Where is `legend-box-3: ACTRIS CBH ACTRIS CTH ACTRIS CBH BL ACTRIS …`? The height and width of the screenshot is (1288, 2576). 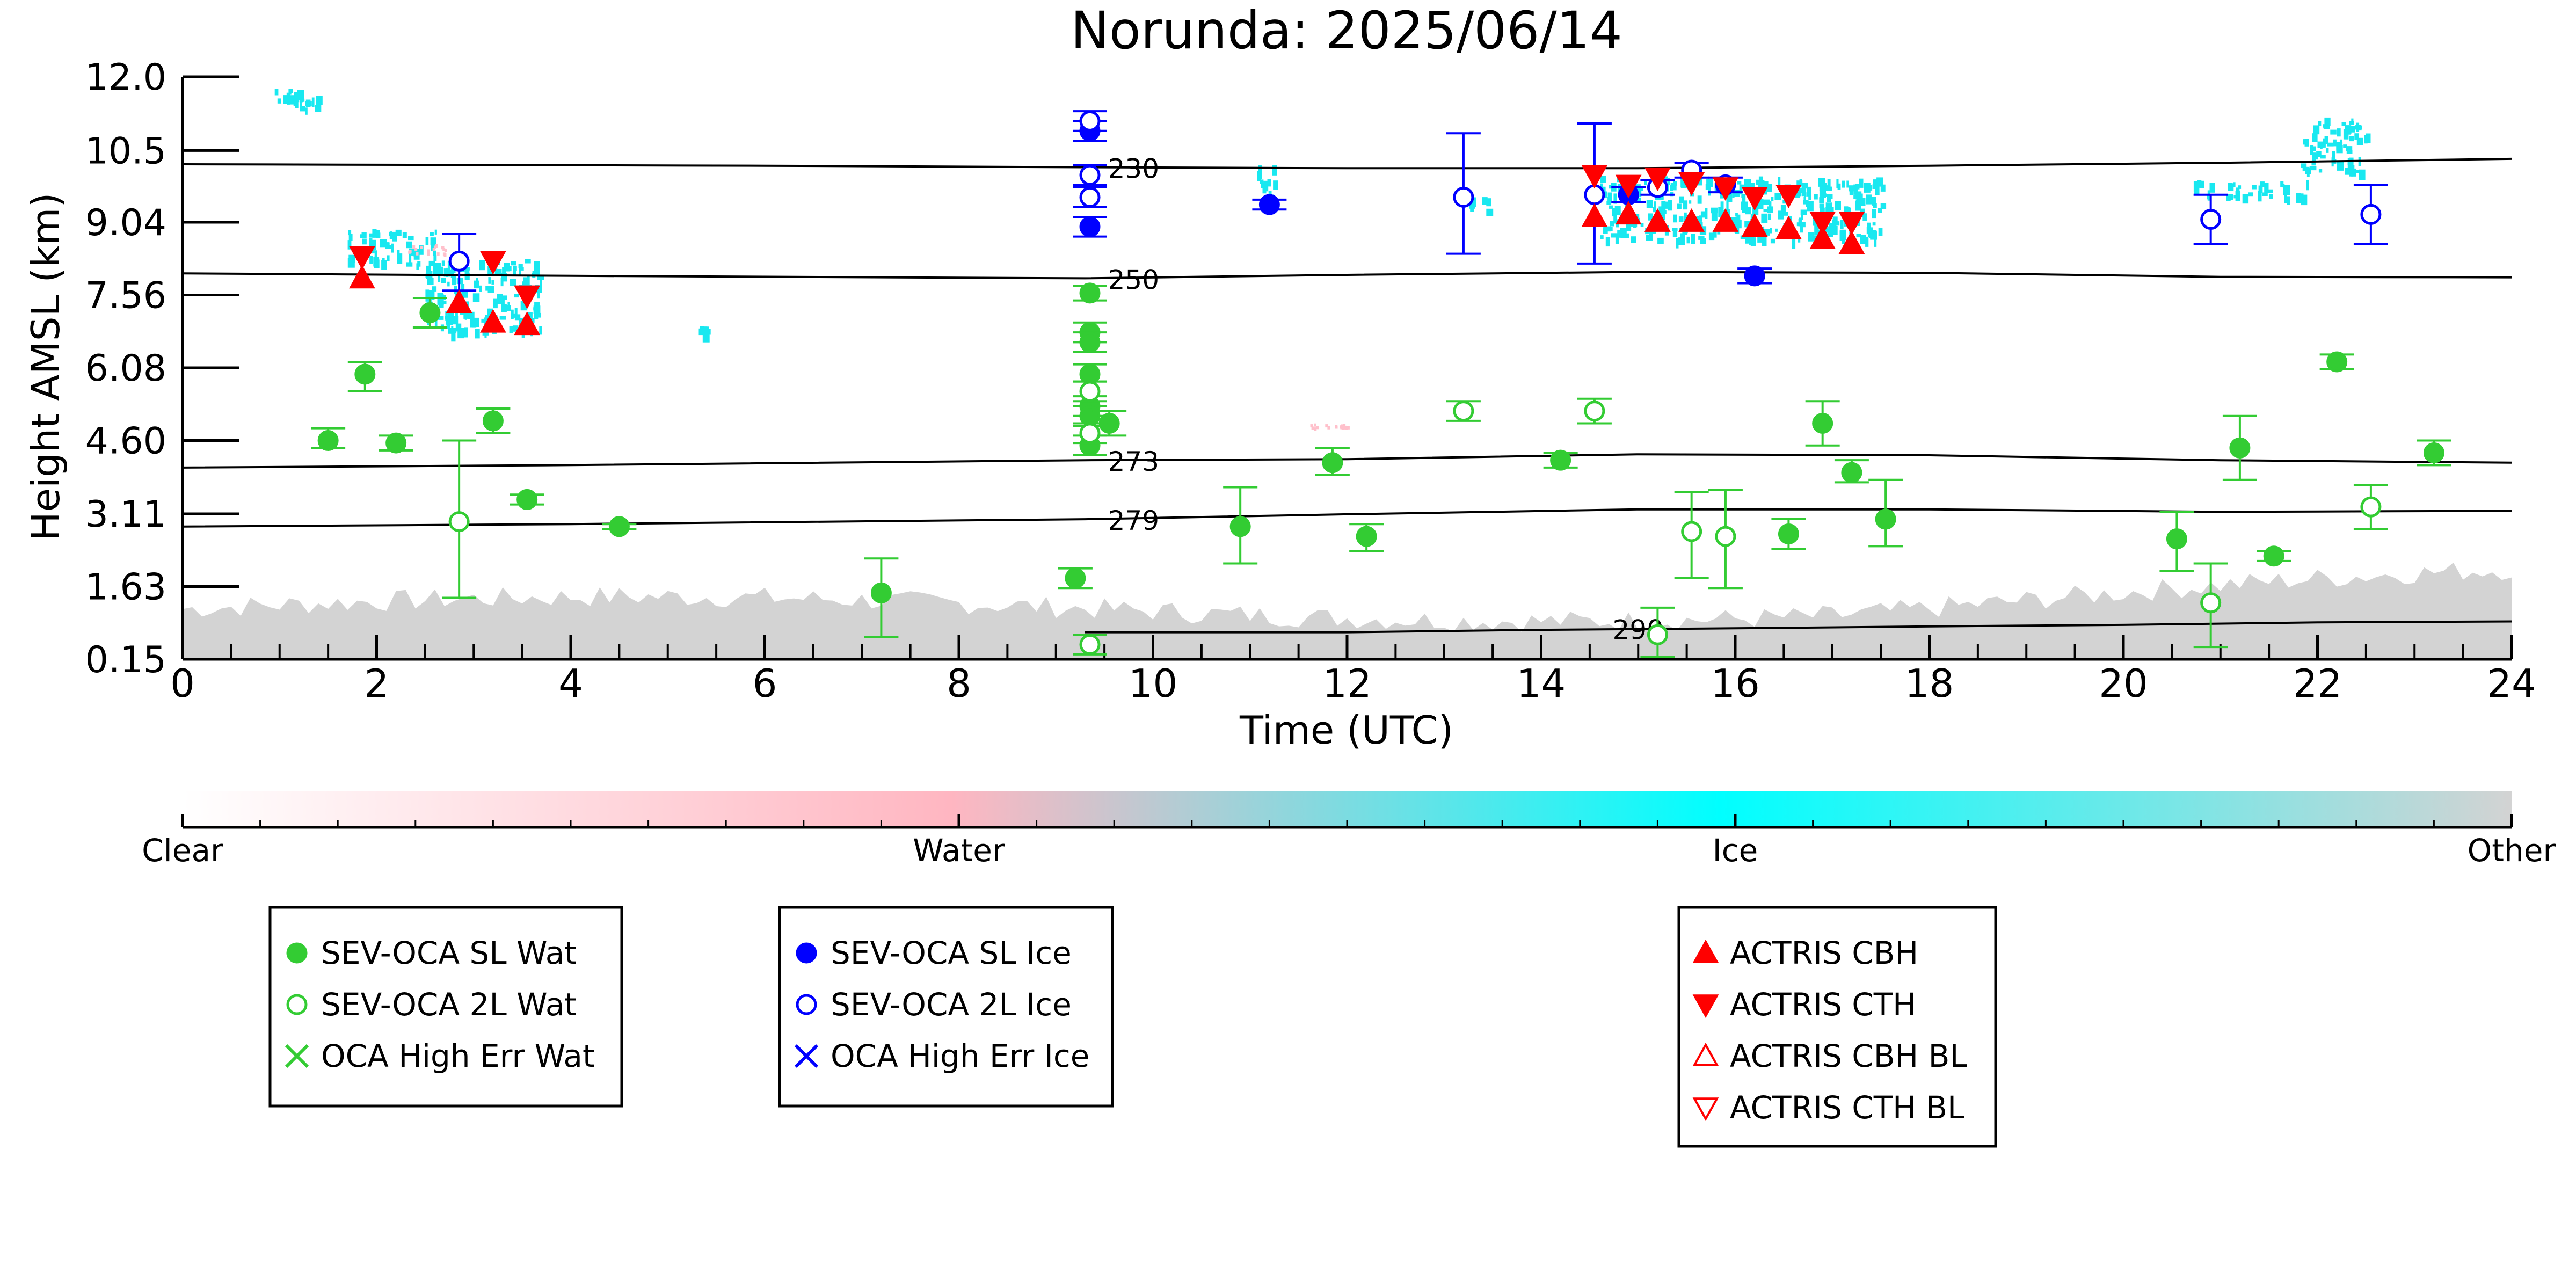
legend-box-3: ACTRIS CBH ACTRIS CTH ACTRIS CBH BL ACTRIS … is located at coordinates (1837, 1027).